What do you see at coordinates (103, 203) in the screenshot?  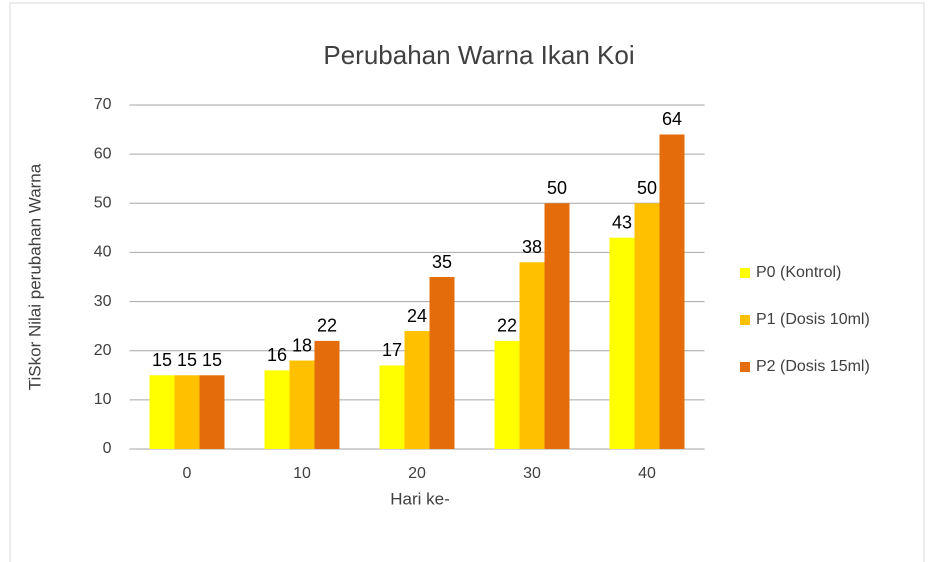 I see `y-tick-label: 50` at bounding box center [103, 203].